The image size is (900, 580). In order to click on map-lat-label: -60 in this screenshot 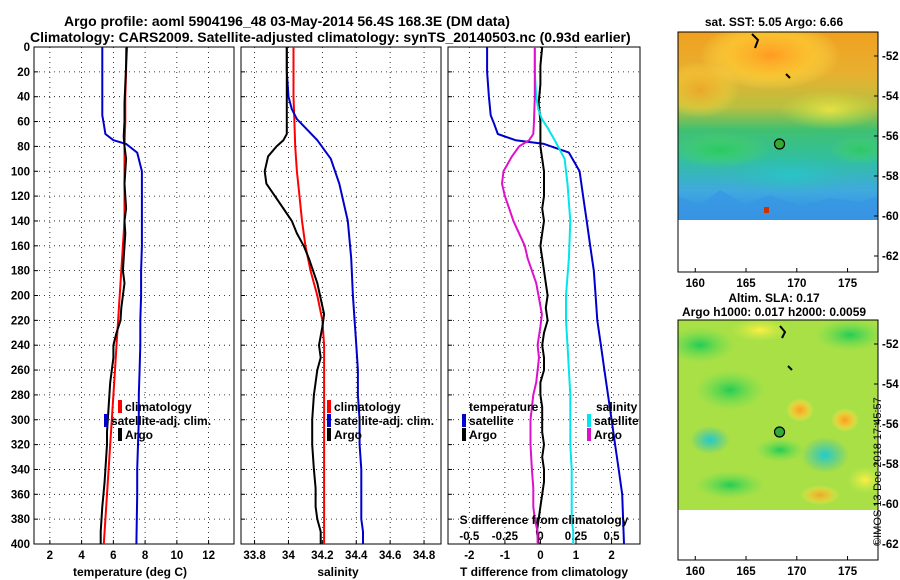, I will do `click(890, 217)`.